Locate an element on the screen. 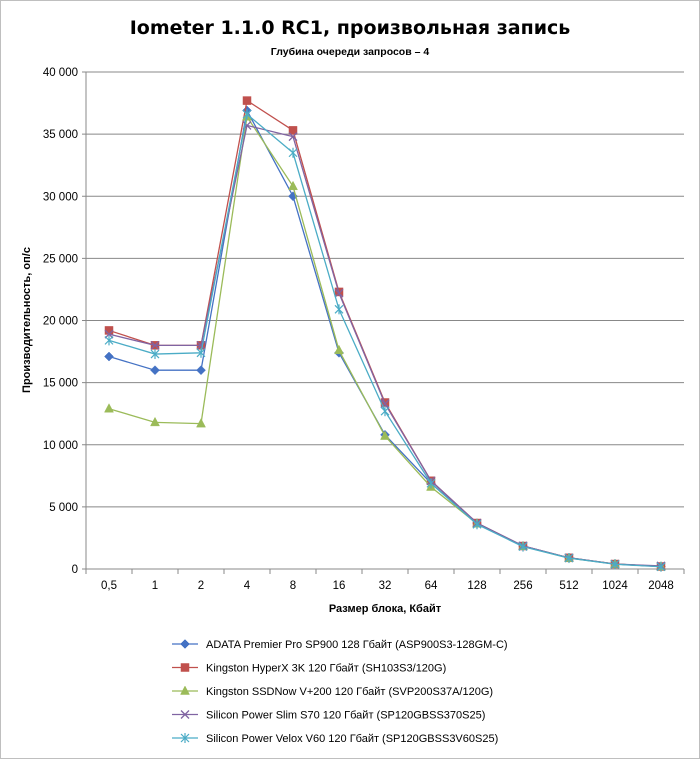 The width and height of the screenshot is (700, 759). x-tick-label: 32 is located at coordinates (385, 586).